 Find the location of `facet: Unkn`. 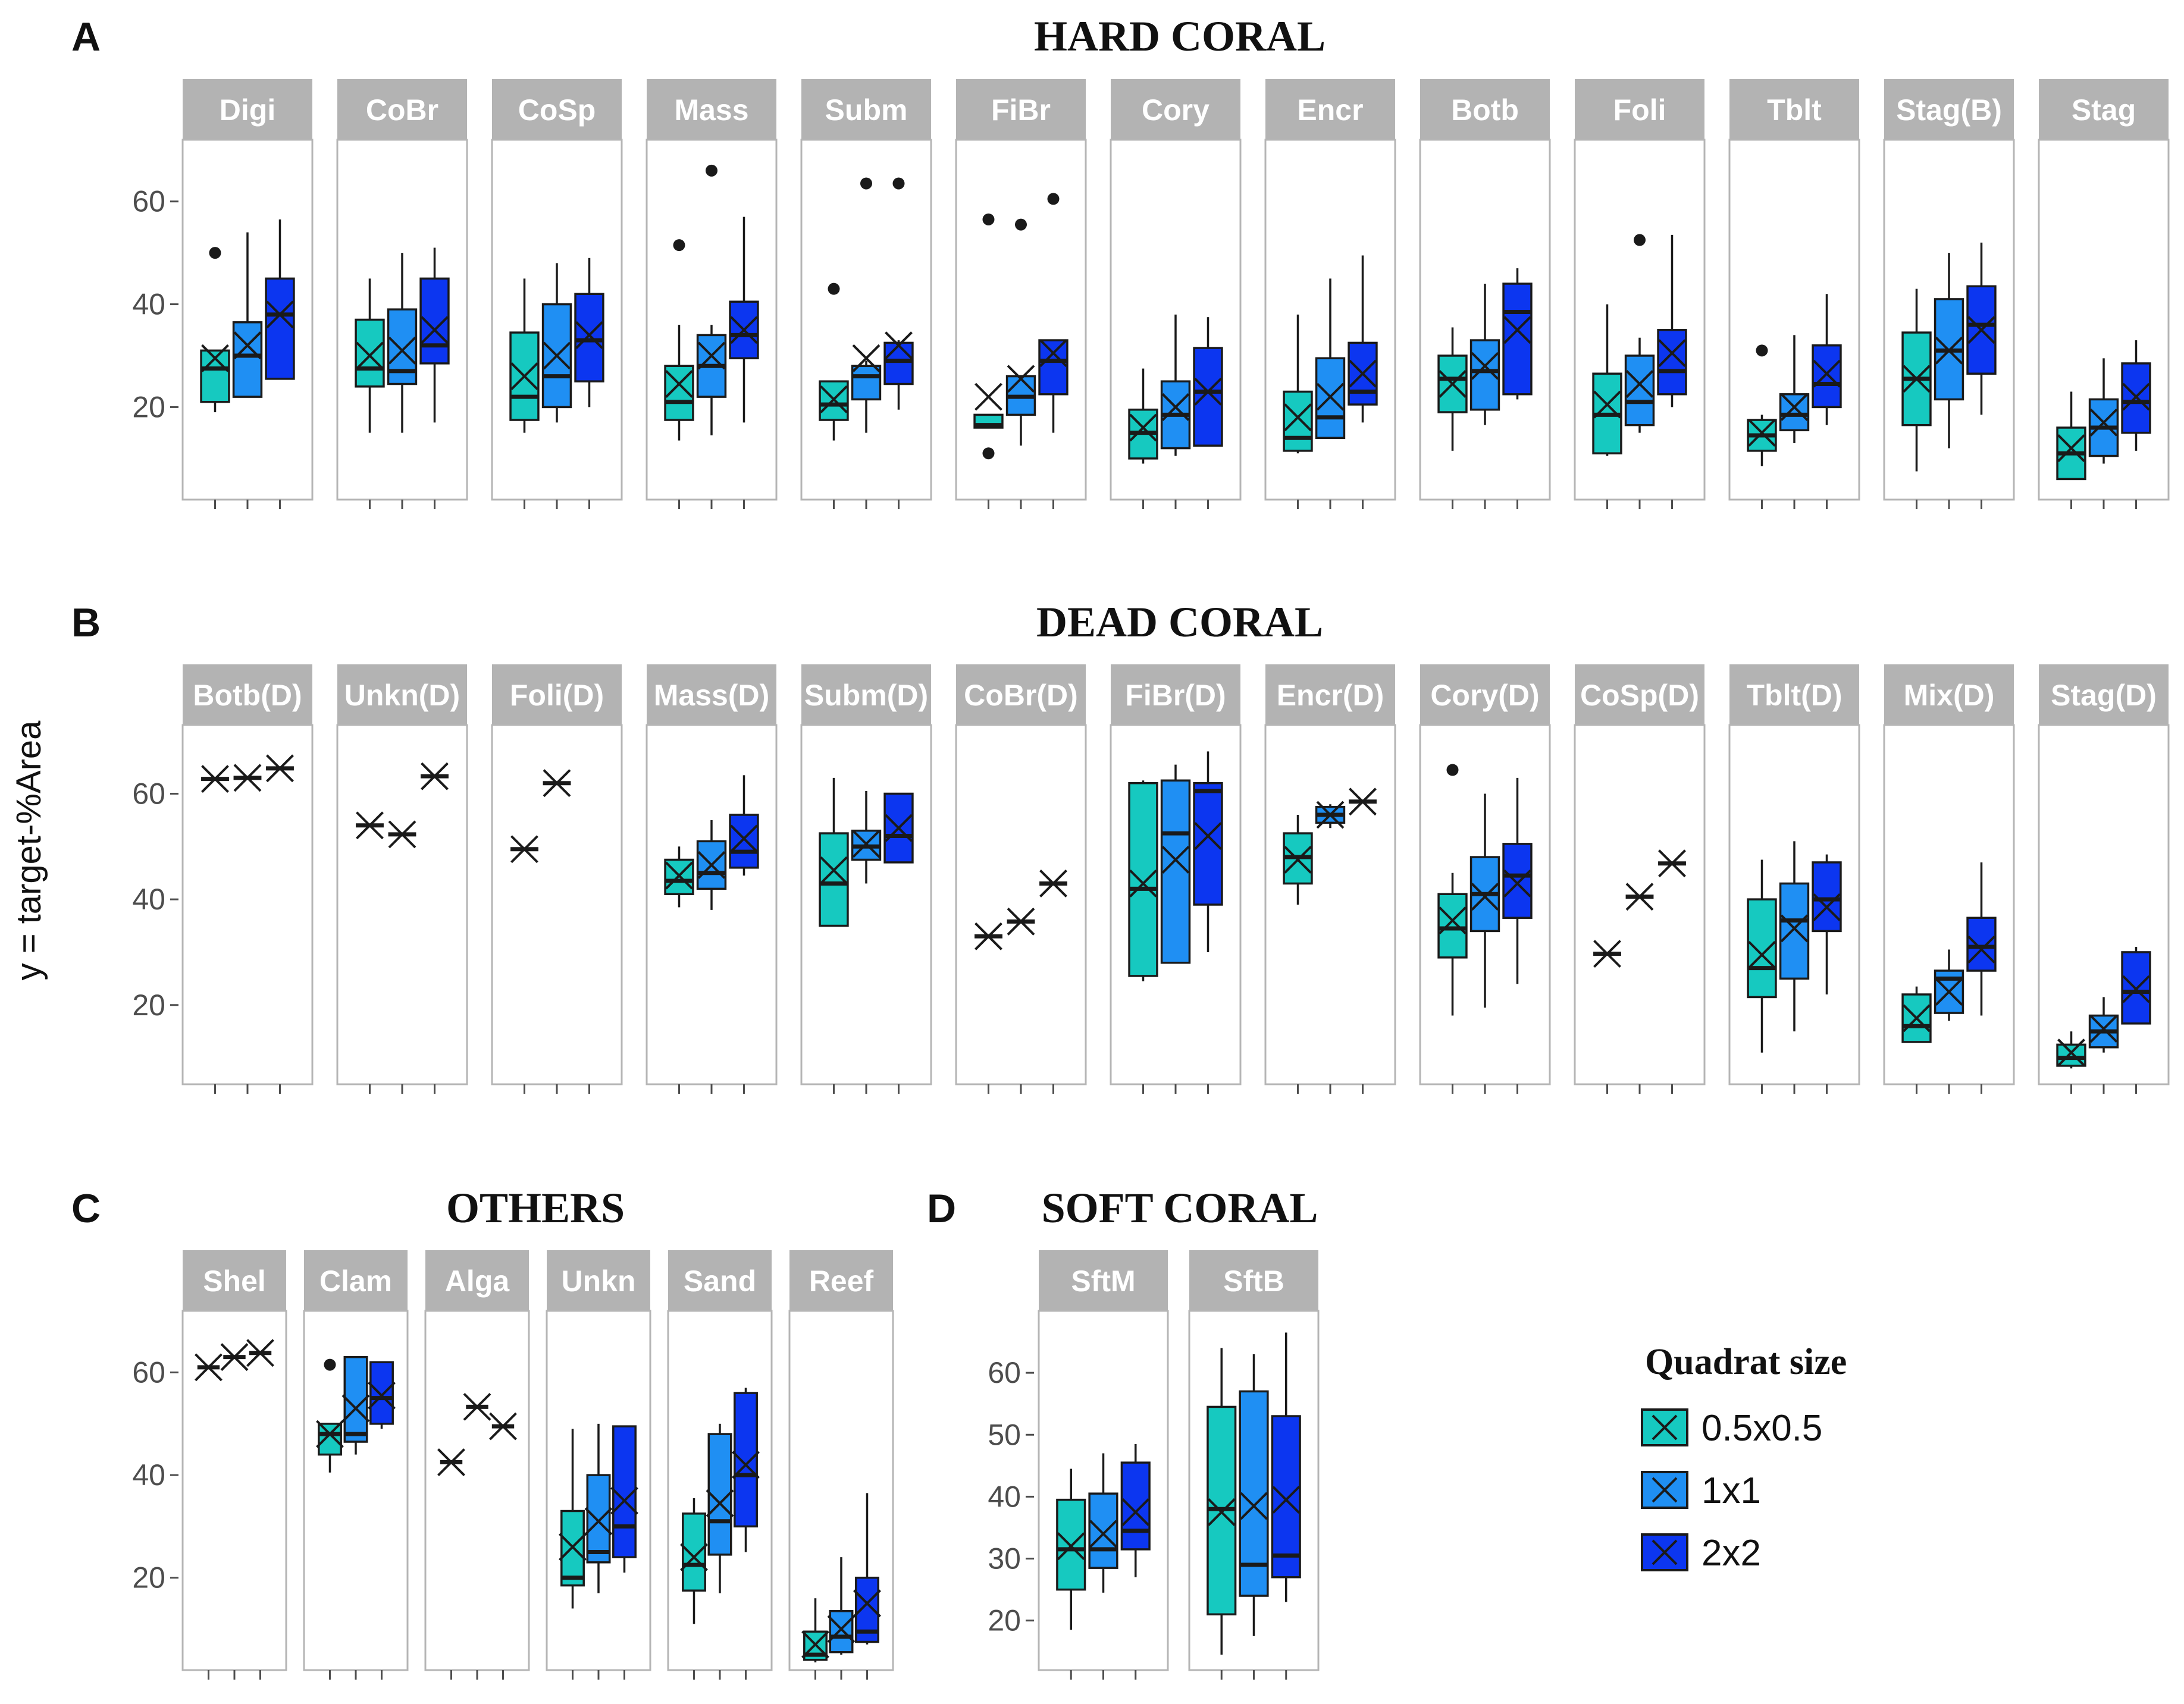

facet: Unkn is located at coordinates (598, 1465).